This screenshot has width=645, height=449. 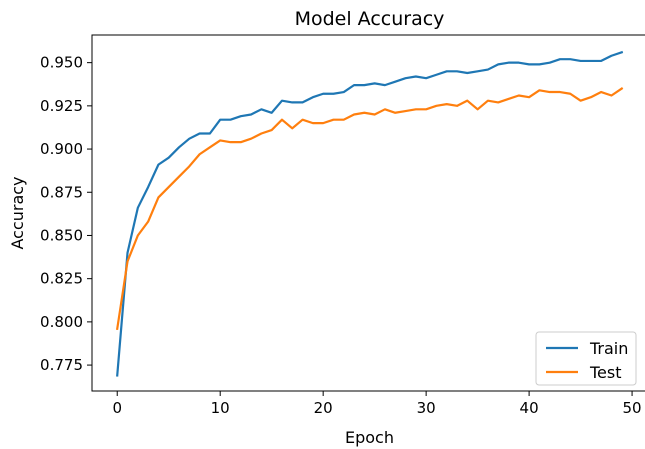 What do you see at coordinates (61, 365) in the screenshot?
I see `y-tick-label: 0.775` at bounding box center [61, 365].